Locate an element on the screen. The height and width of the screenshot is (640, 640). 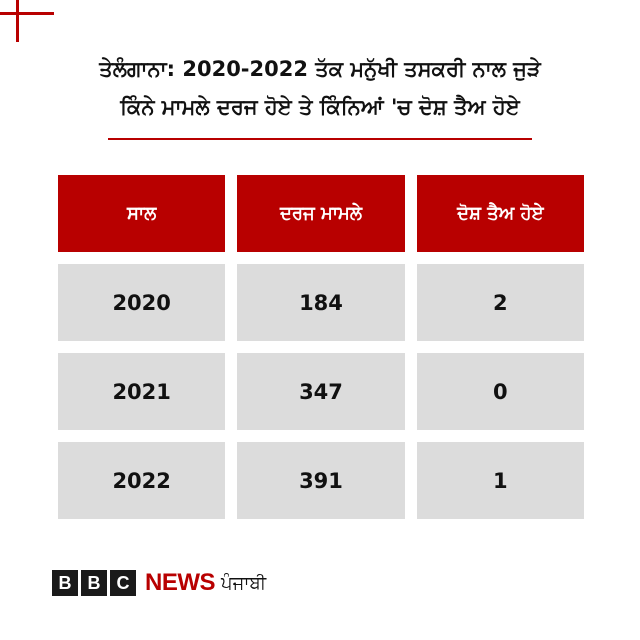
cell-cases: 391 is located at coordinates (321, 480).